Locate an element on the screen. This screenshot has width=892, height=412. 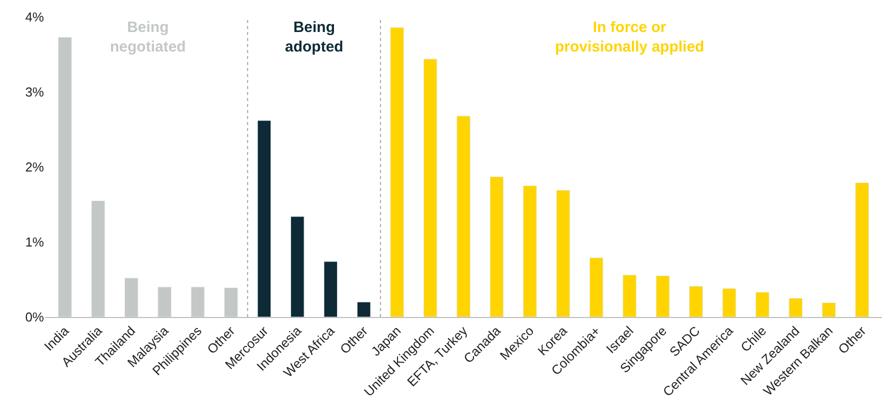
y-tick-label: 2% is located at coordinates (34, 167).